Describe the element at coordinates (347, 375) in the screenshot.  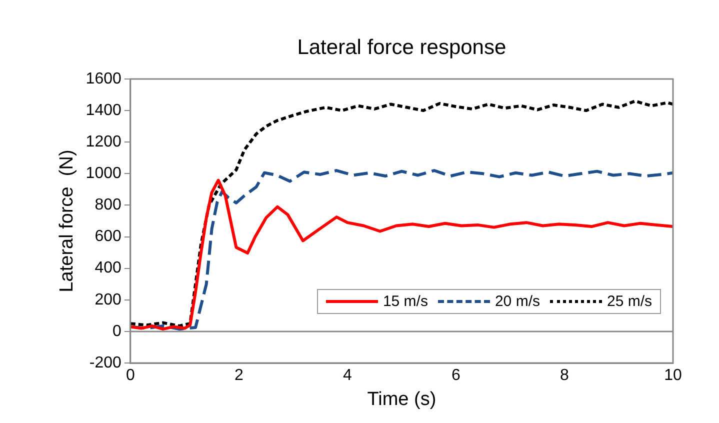
I see `x-tick-label: 4` at that location.